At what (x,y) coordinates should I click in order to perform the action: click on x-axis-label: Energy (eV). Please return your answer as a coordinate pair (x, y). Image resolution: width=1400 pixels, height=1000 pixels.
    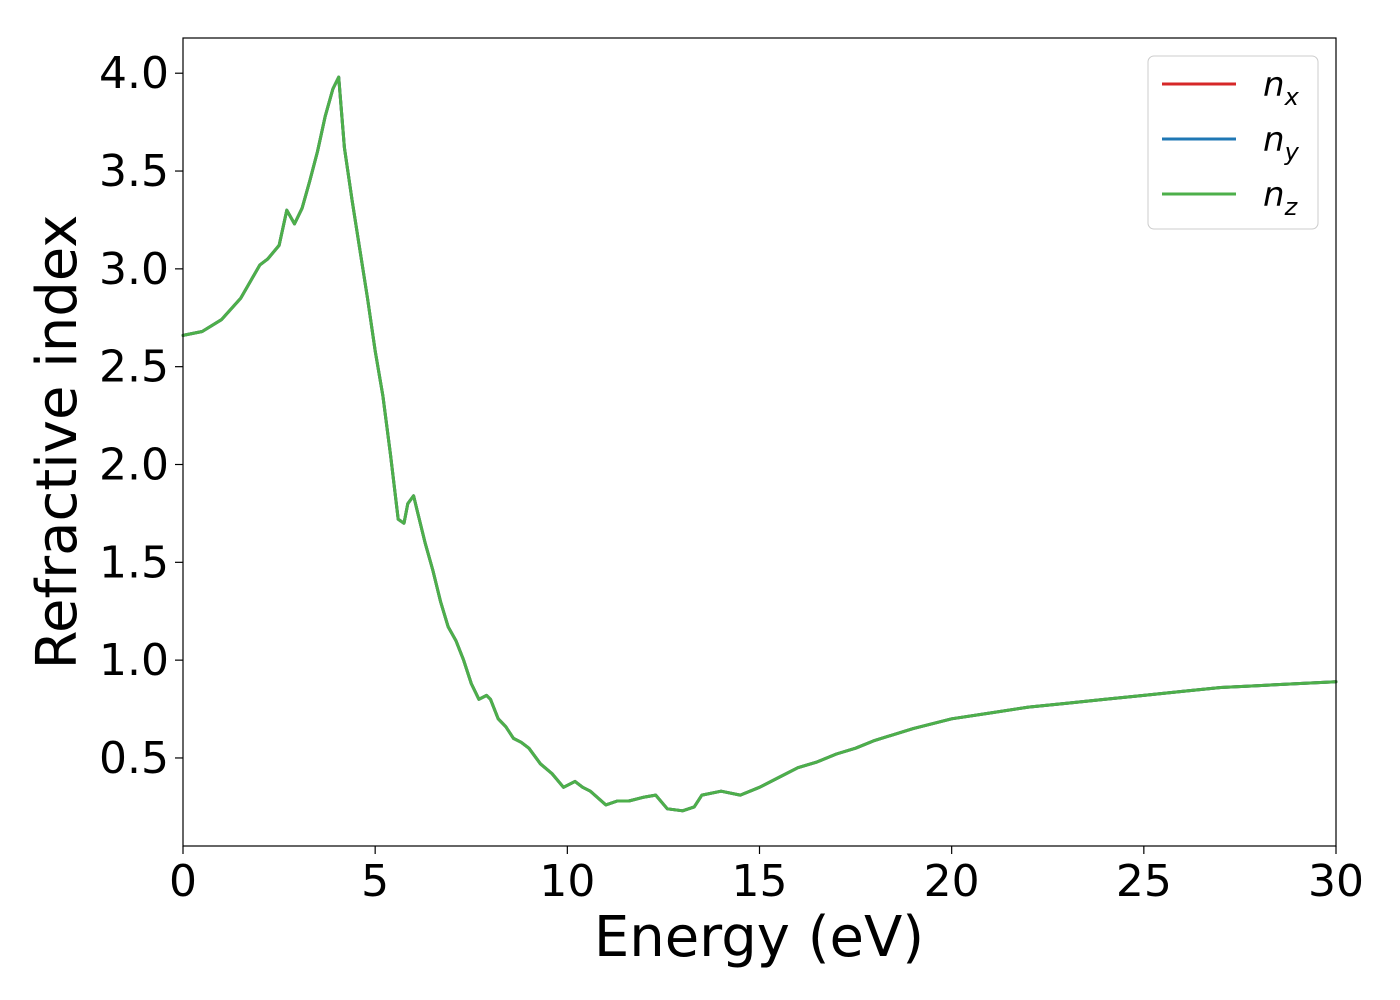
    Looking at the image, I should click on (759, 937).